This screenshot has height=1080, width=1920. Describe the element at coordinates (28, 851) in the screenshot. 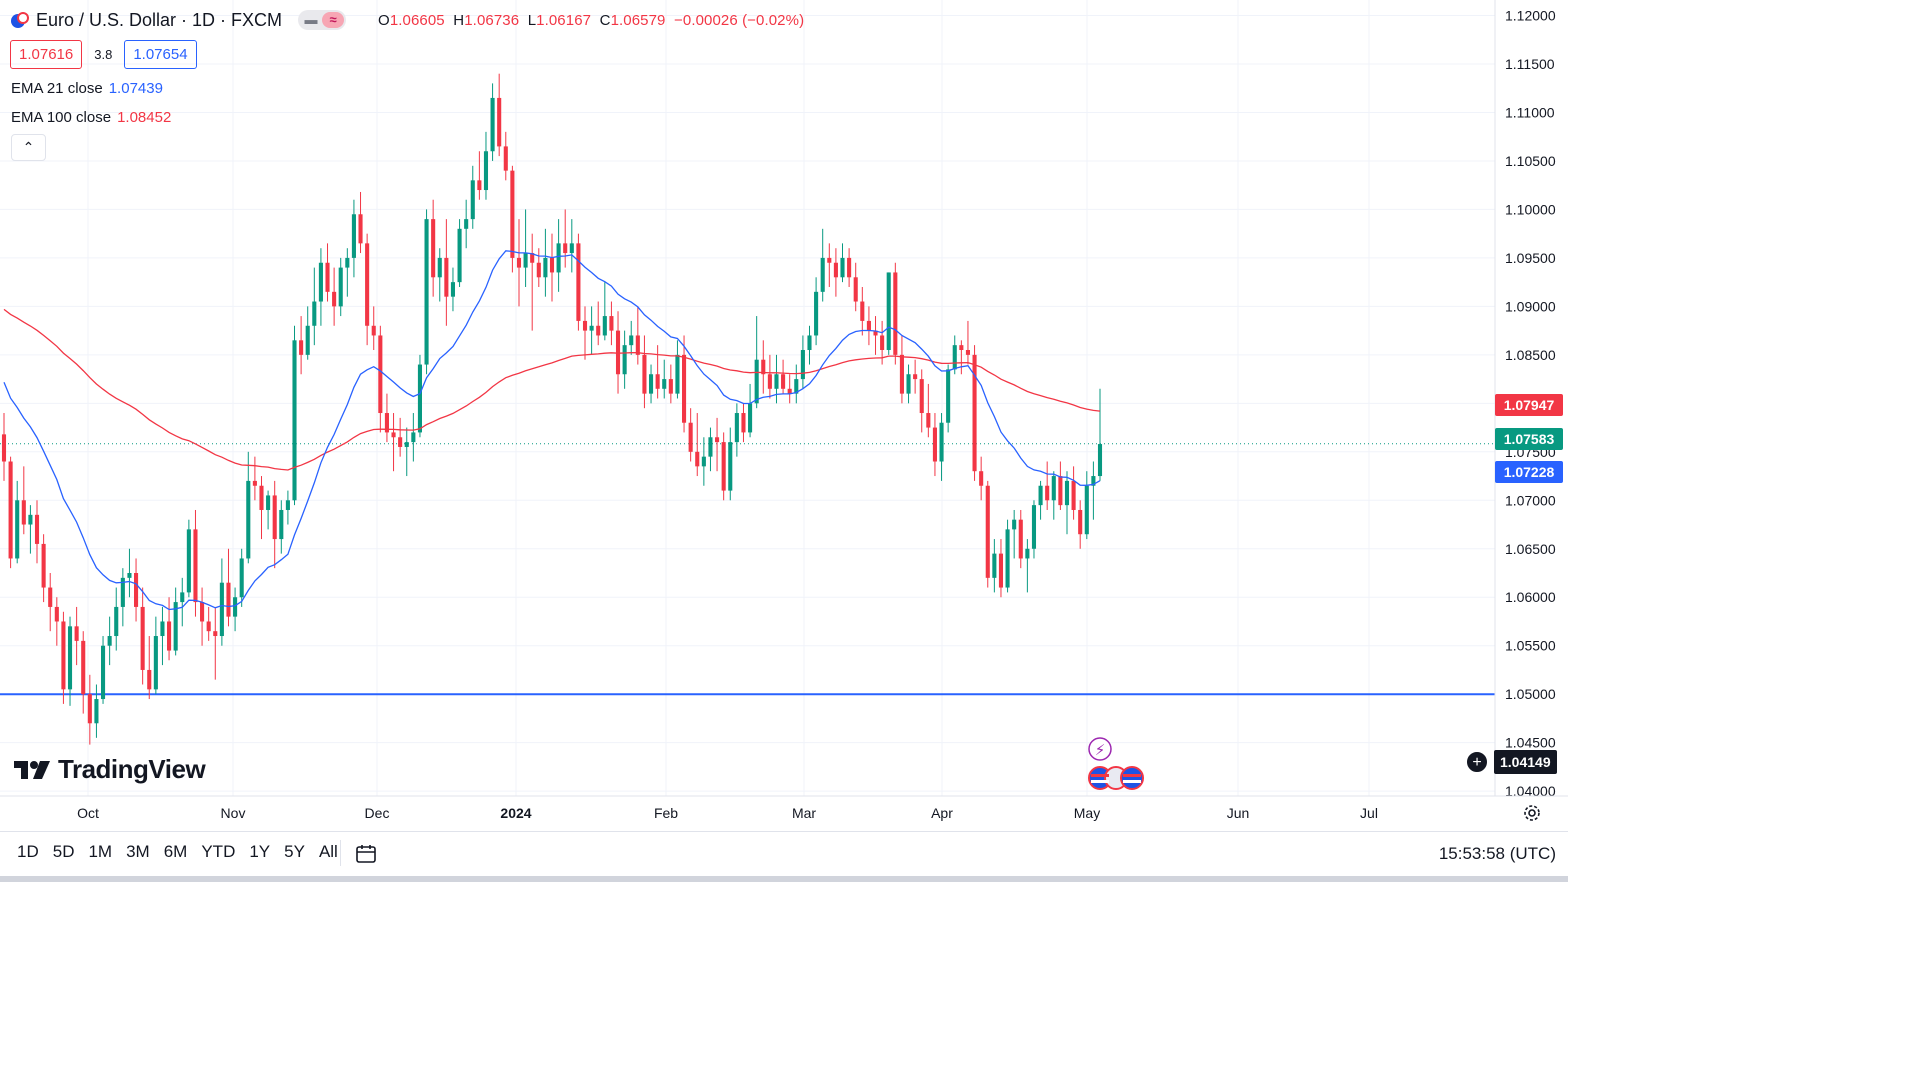

I see `range-button-1d: 1D` at that location.